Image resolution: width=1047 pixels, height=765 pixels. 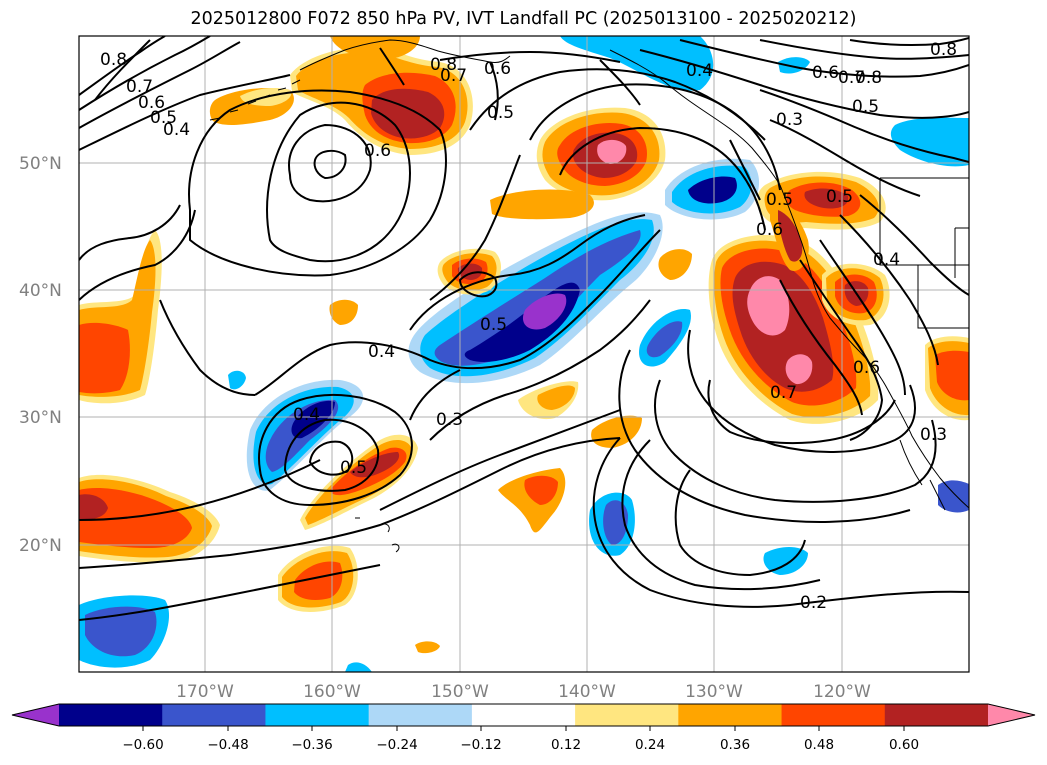 I want to click on pos-s15-core, so click(x=318, y=580).